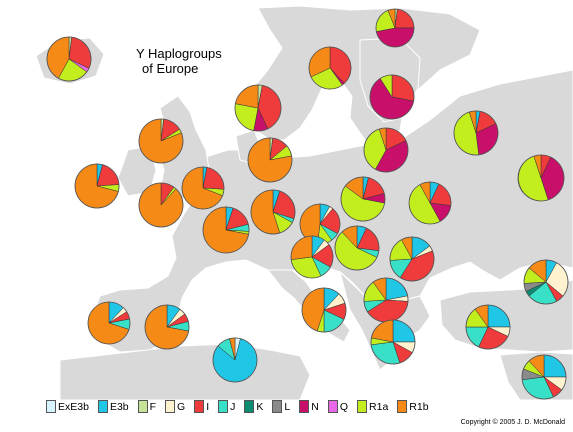  I want to click on pie-france, so click(226, 230).